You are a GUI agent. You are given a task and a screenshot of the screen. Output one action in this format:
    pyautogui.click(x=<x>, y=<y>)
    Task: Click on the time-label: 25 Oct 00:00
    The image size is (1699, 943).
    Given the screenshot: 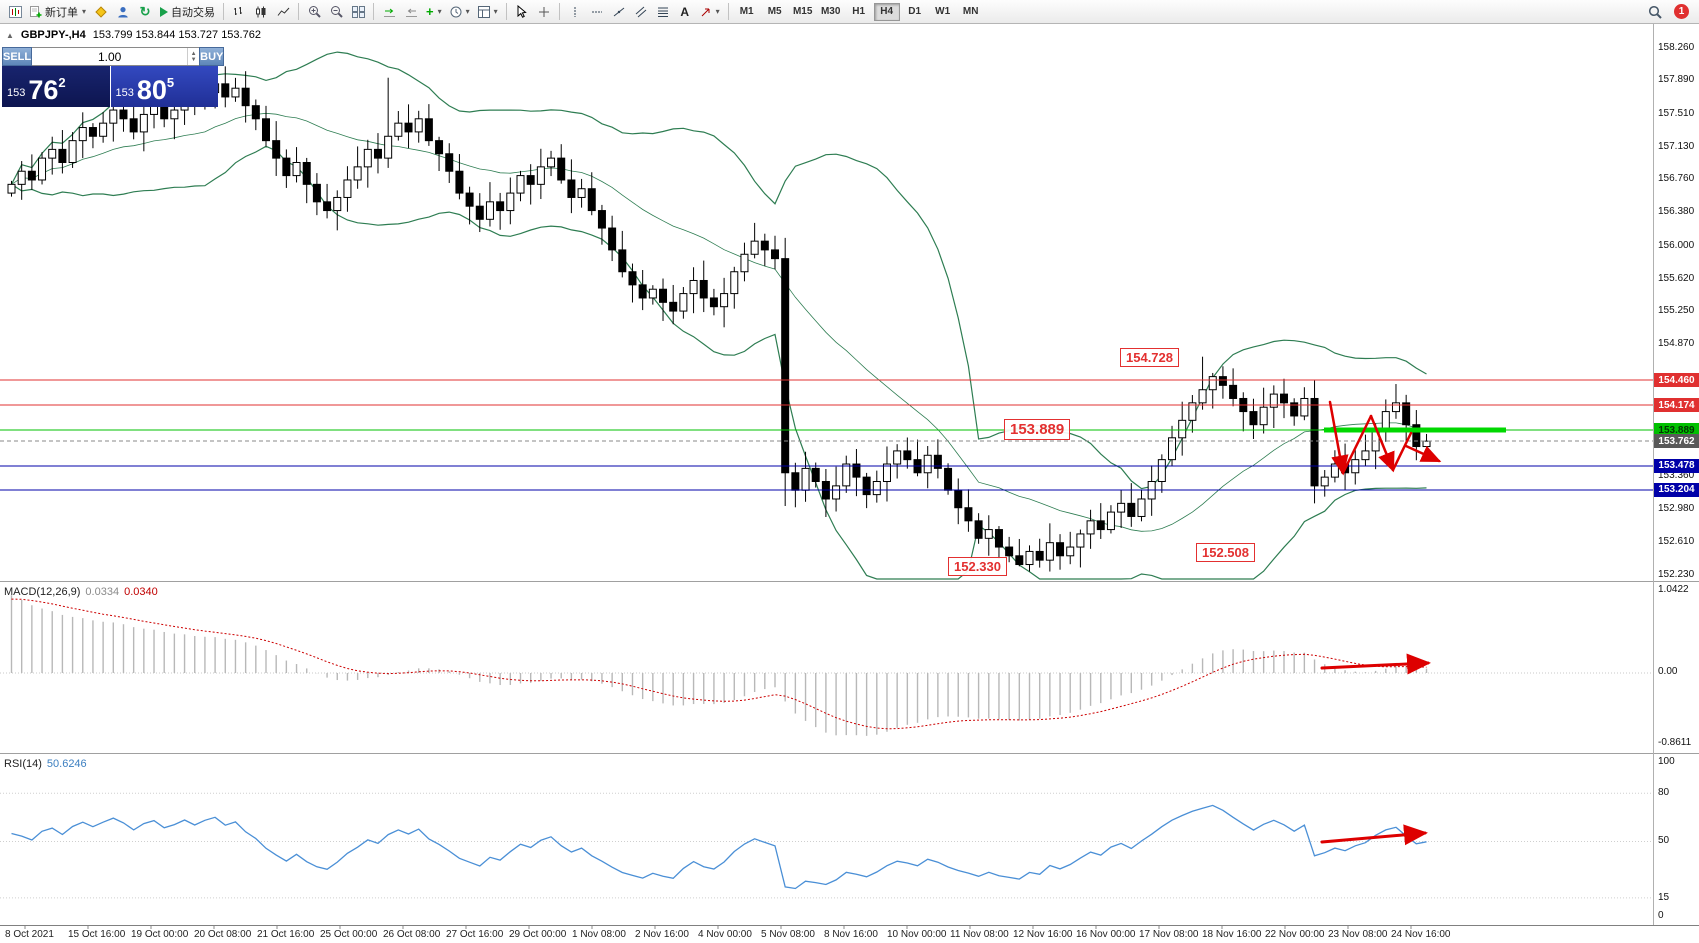 What is the action you would take?
    pyautogui.click(x=349, y=934)
    